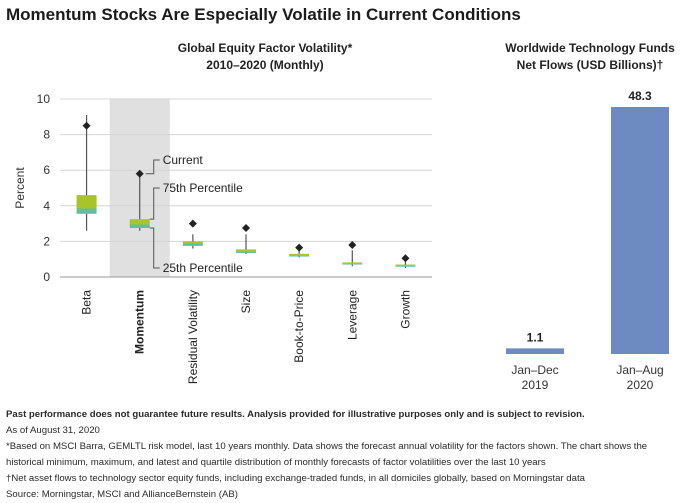 The width and height of the screenshot is (690, 503). What do you see at coordinates (640, 385) in the screenshot?
I see `bar-category-label-line2: 2020` at bounding box center [640, 385].